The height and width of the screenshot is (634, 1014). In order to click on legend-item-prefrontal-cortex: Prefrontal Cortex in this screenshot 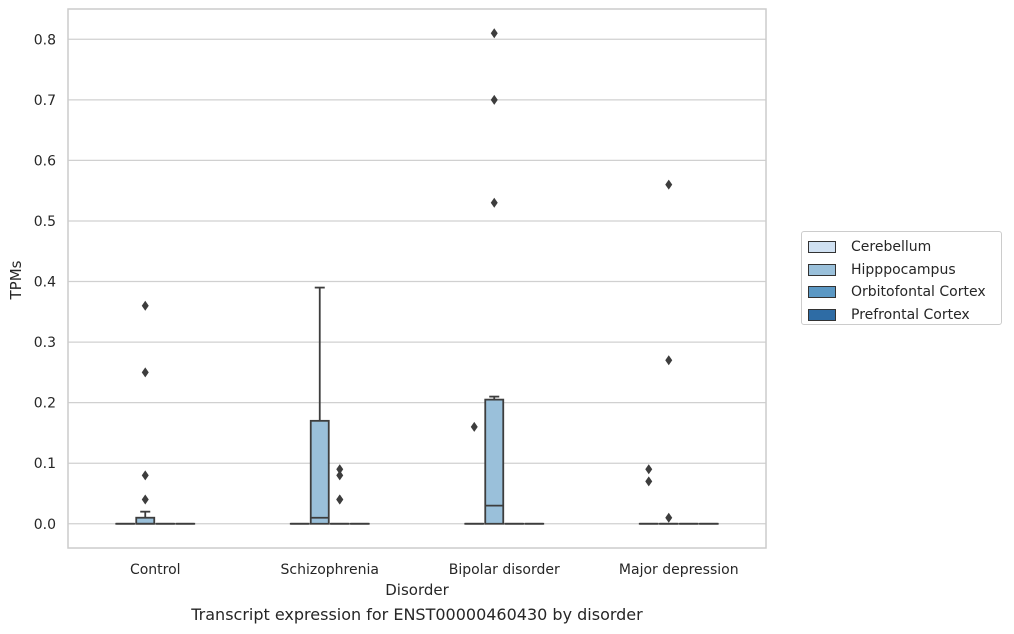, I will do `click(901, 315)`.